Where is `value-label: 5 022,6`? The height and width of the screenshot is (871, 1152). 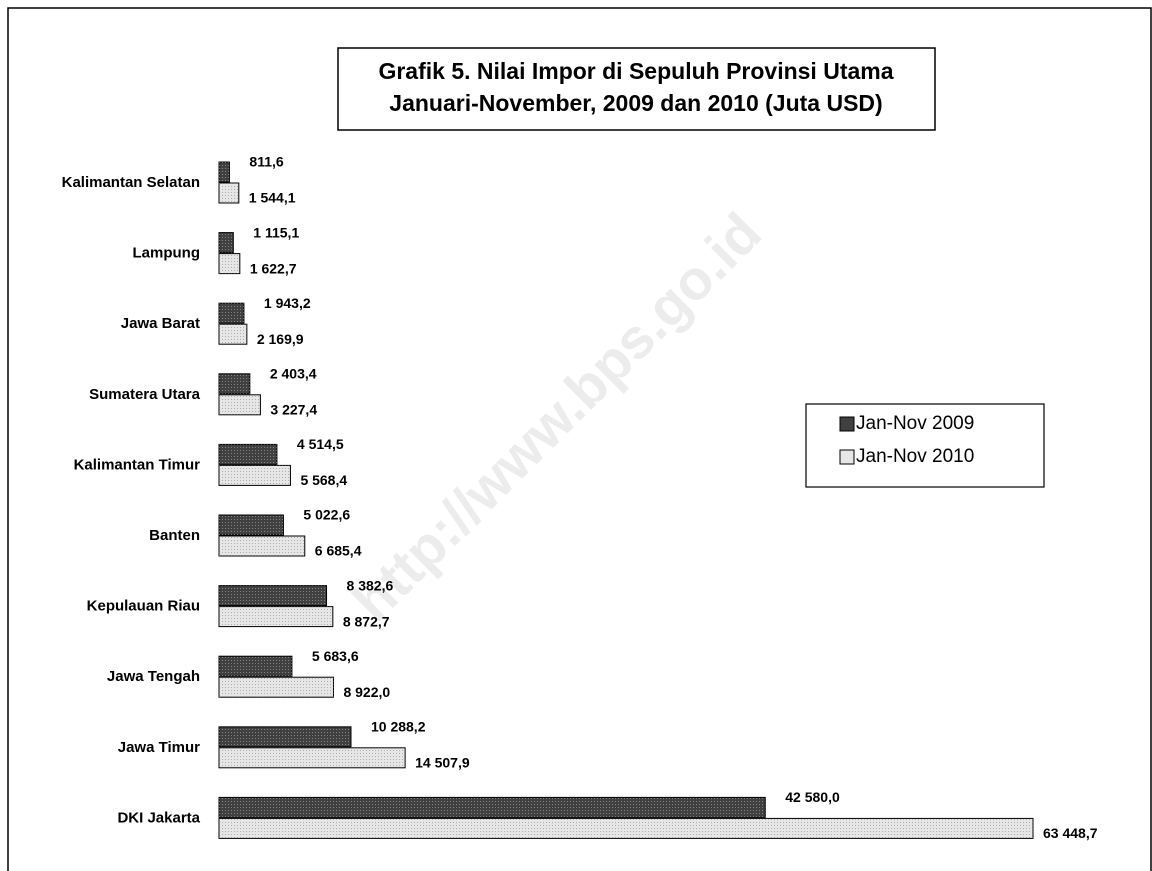 value-label: 5 022,6 is located at coordinates (326, 515).